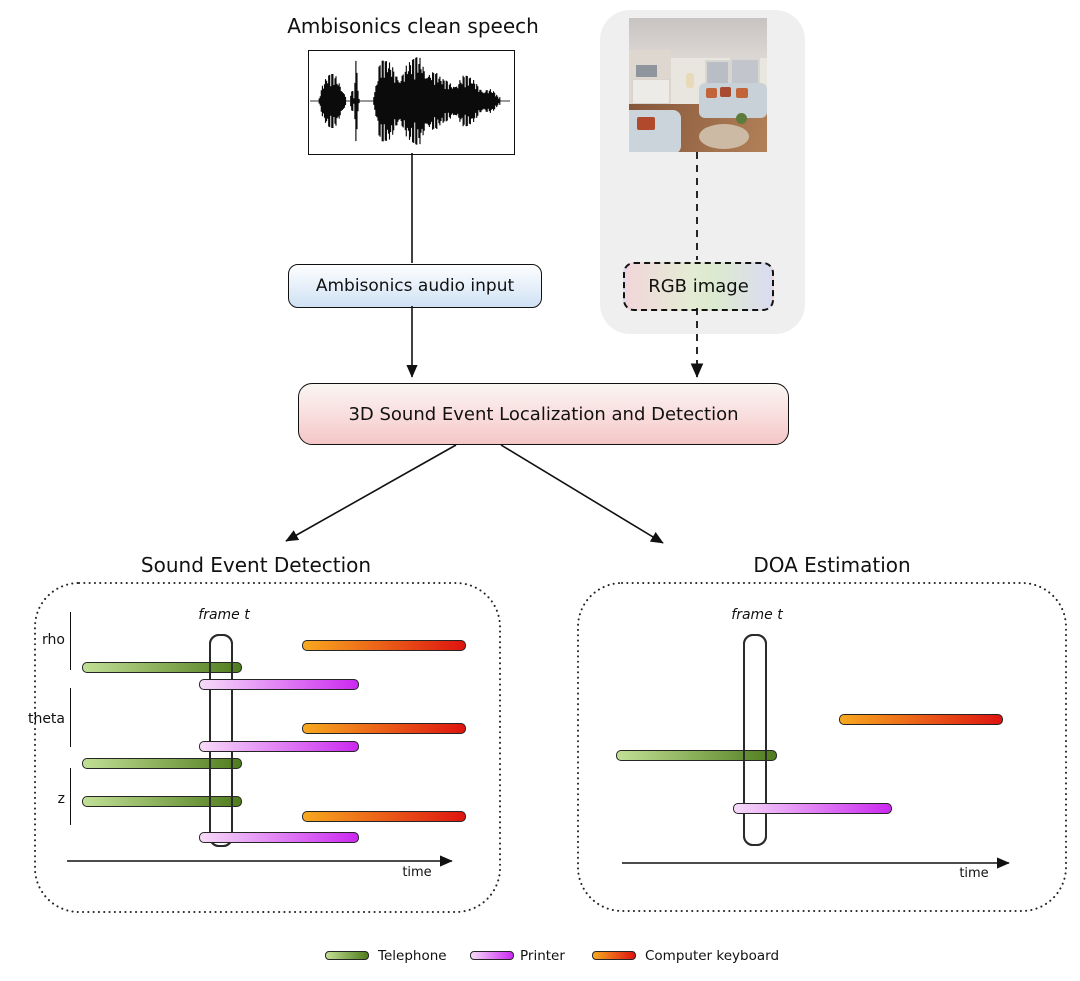  What do you see at coordinates (61, 799) in the screenshot?
I see `z-axis-label: z` at bounding box center [61, 799].